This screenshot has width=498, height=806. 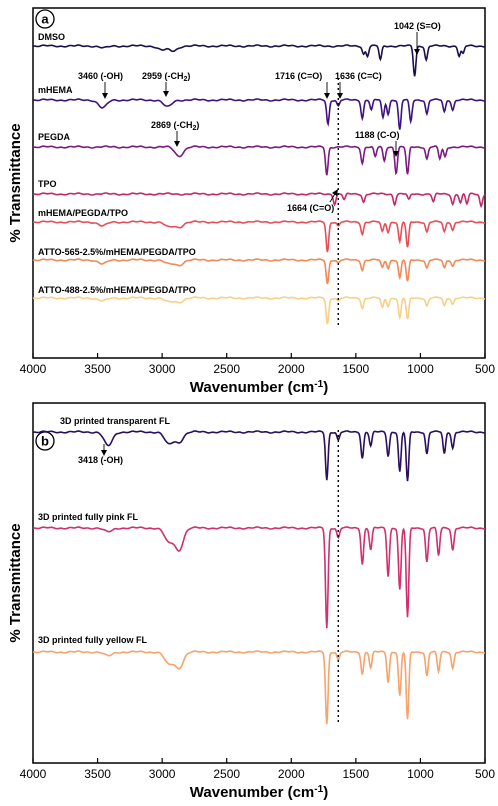 I want to click on anno-1664-arrowhead, so click(x=335, y=192).